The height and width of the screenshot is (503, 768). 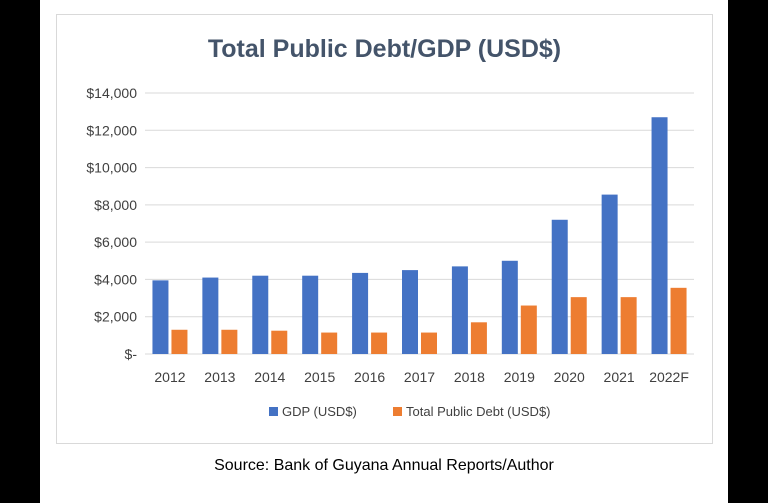 I want to click on y-tick-label: $-, so click(x=131, y=354).